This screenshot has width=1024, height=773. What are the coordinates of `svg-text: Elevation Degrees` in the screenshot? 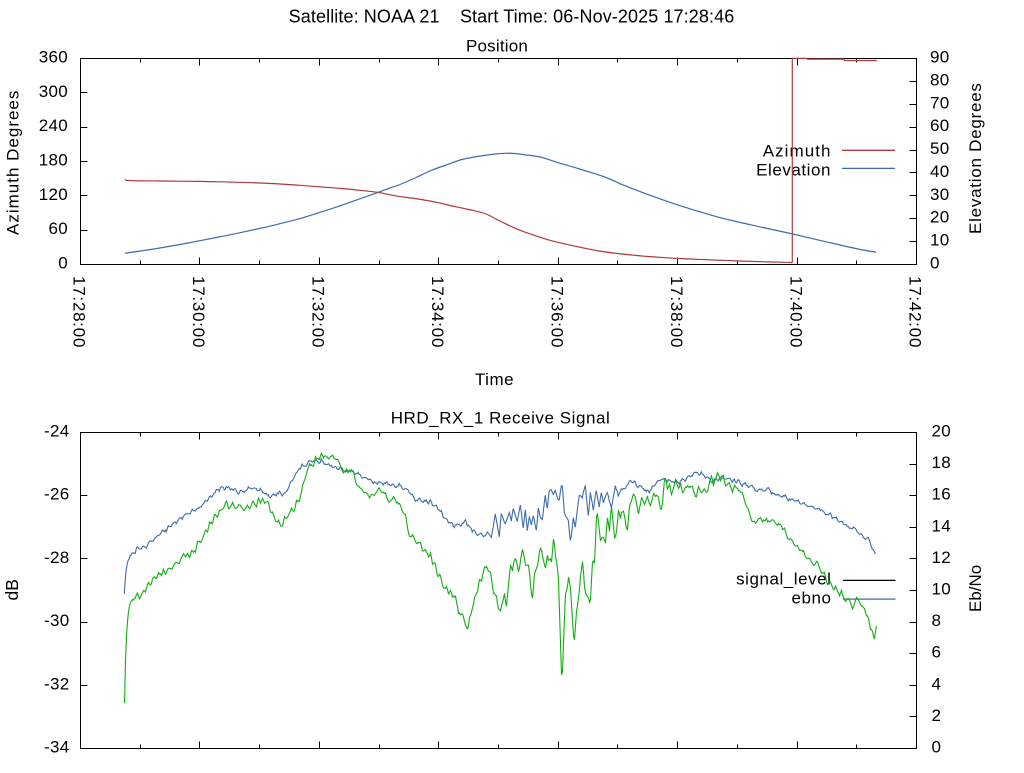 It's located at (975, 158).